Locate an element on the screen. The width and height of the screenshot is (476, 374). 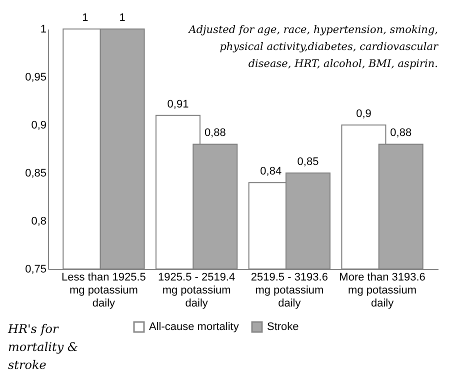
y-tick-label: 0,9 is located at coordinates (38, 126).